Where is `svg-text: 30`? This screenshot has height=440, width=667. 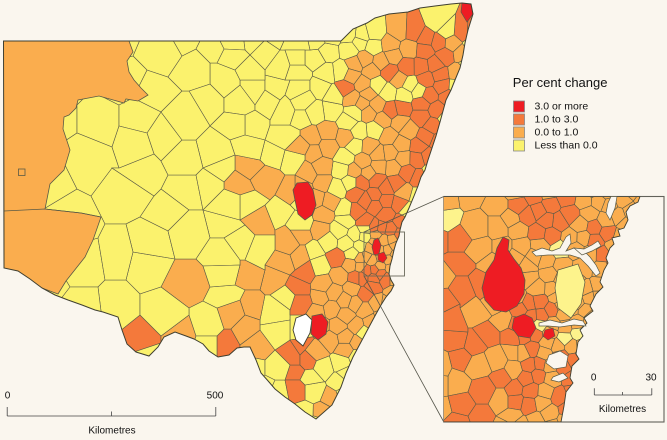
svg-text: 30 is located at coordinates (651, 378).